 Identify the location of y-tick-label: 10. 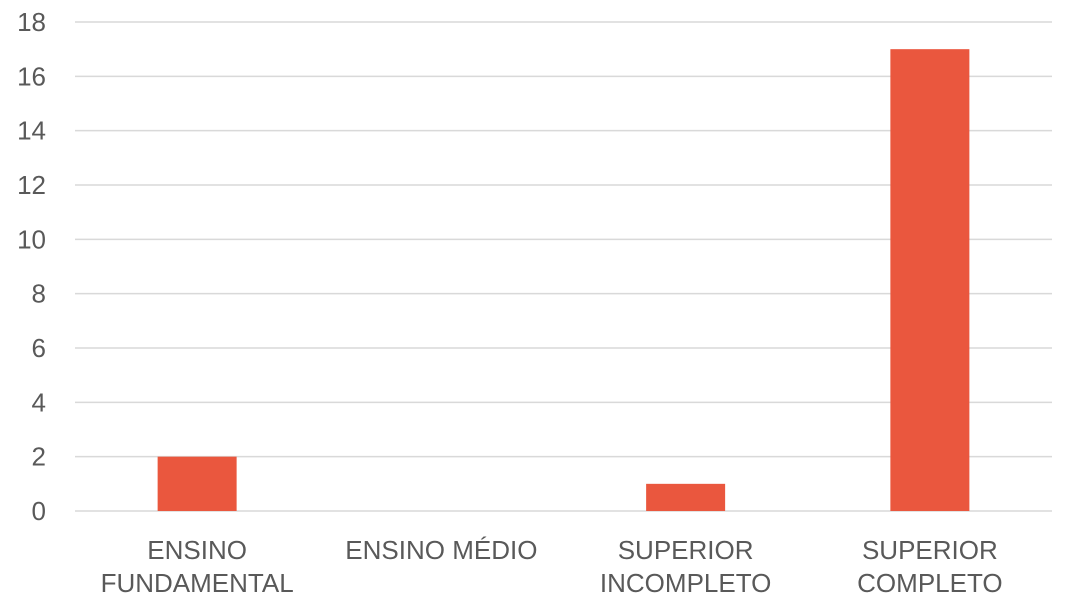
(31, 239).